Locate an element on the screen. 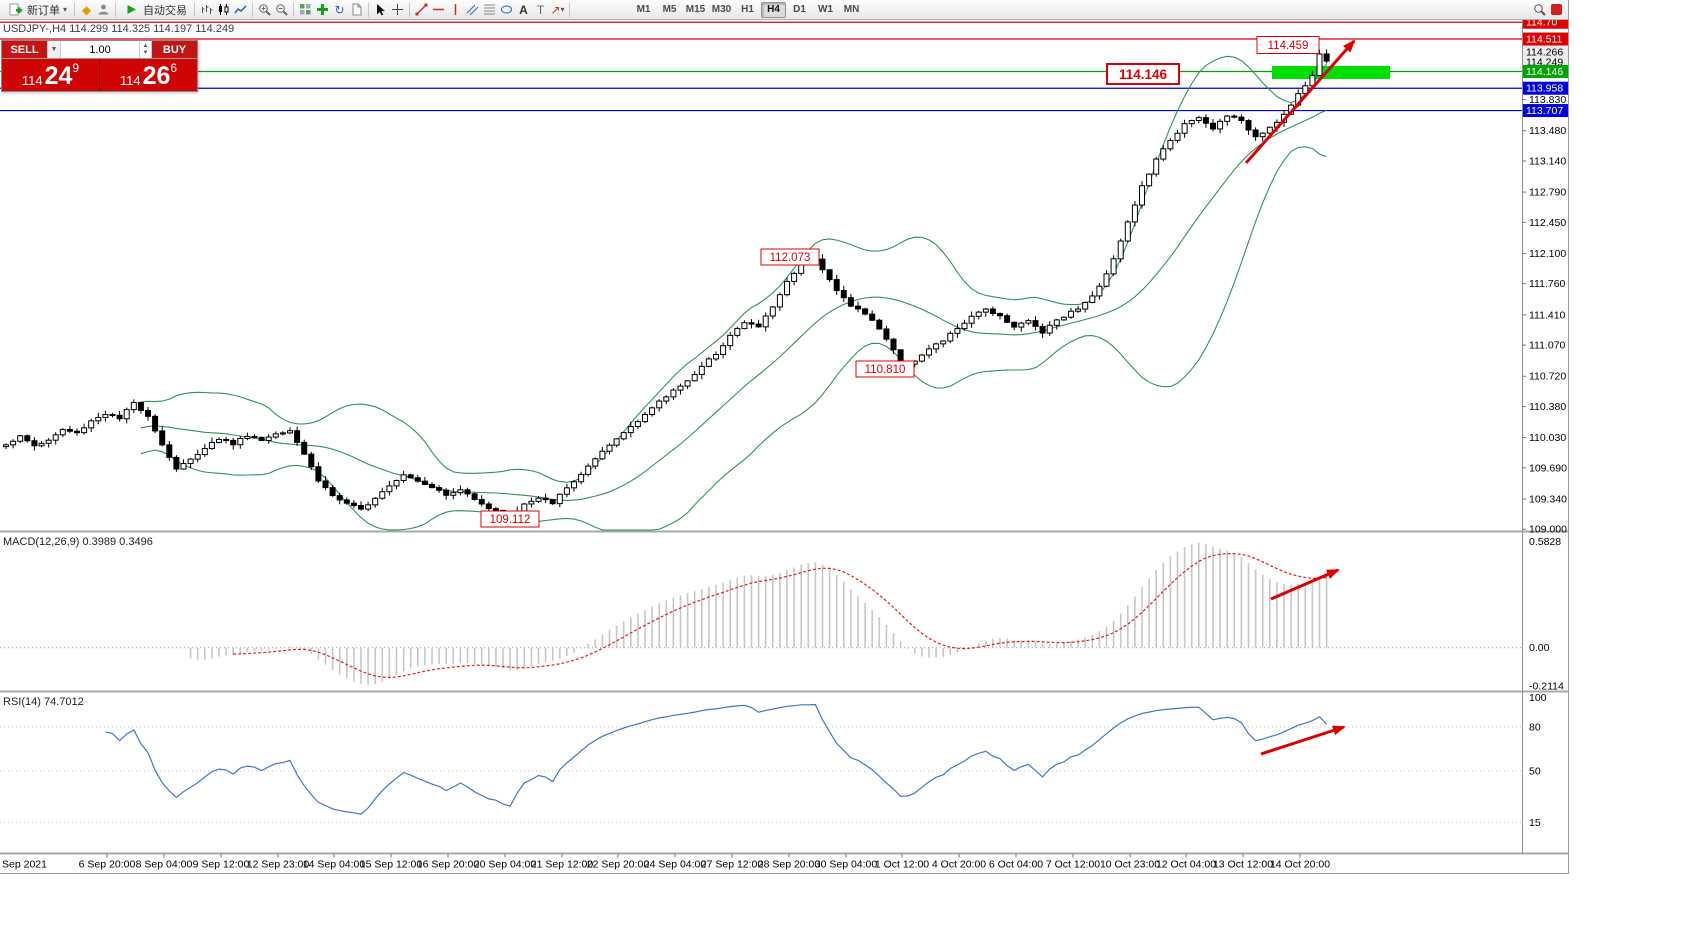 The image size is (1696, 940). alert-icon is located at coordinates (1556, 10).